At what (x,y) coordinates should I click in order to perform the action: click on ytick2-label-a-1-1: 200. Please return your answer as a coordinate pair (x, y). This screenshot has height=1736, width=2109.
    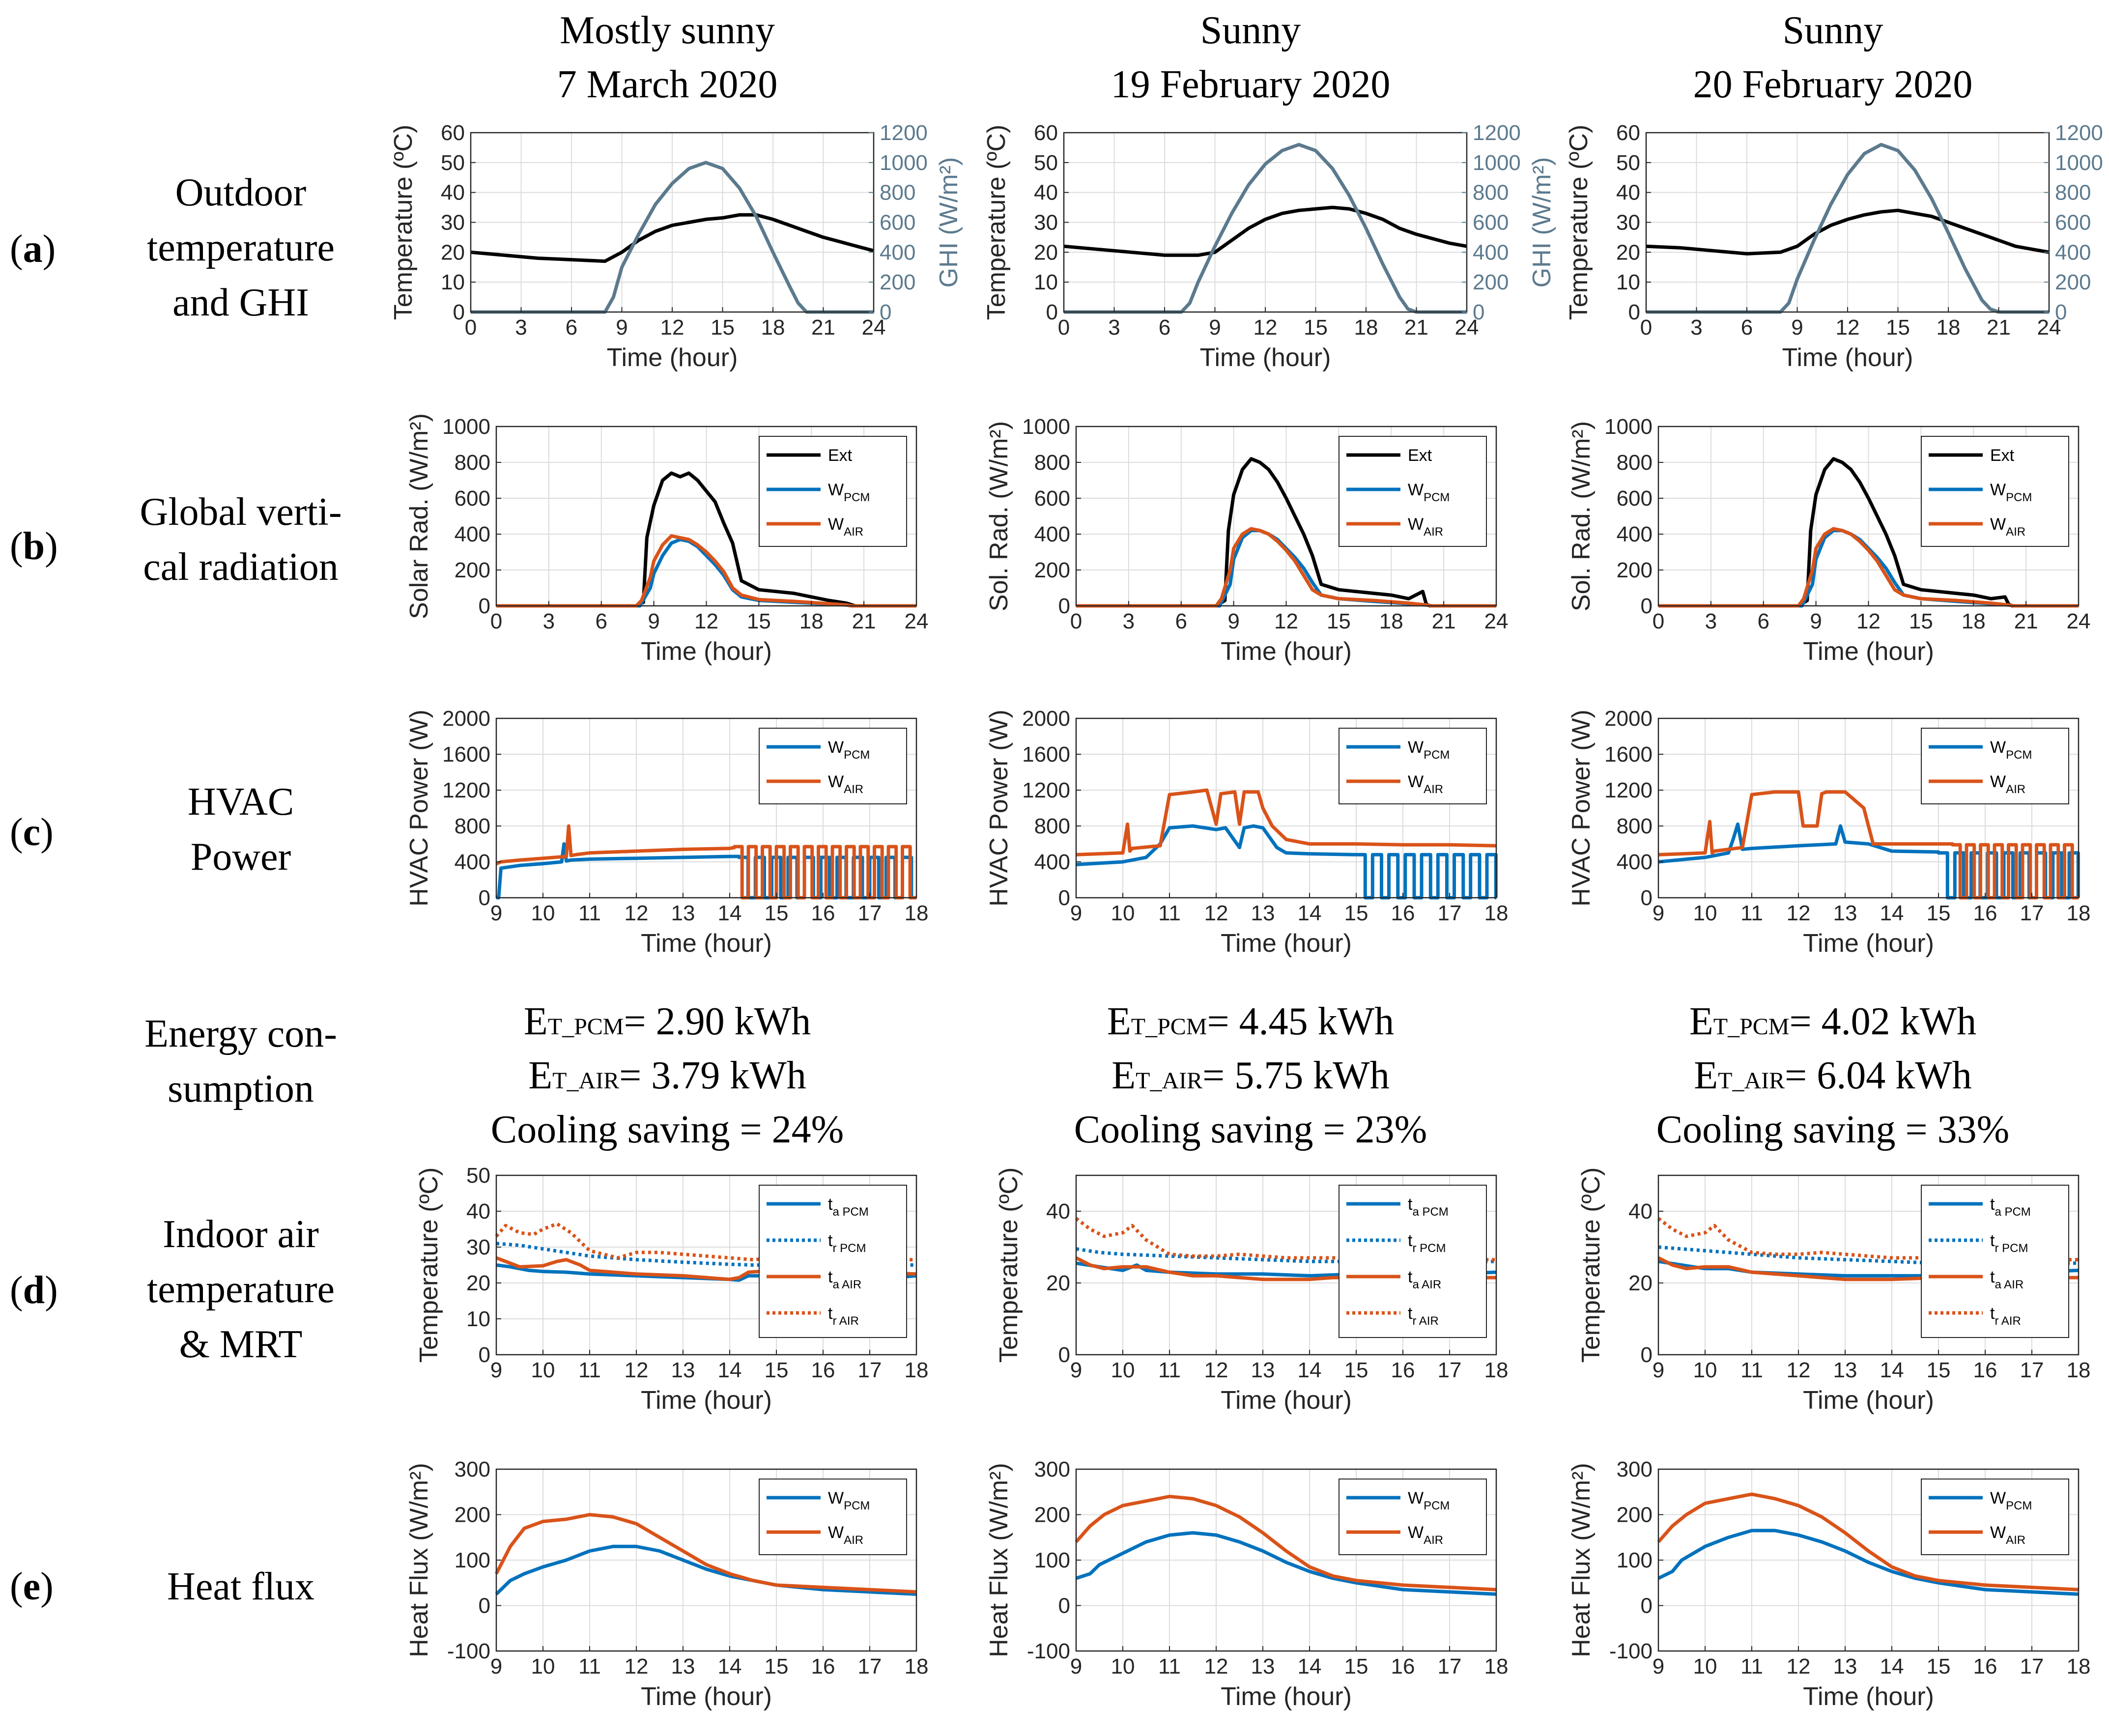
    Looking at the image, I should click on (1491, 282).